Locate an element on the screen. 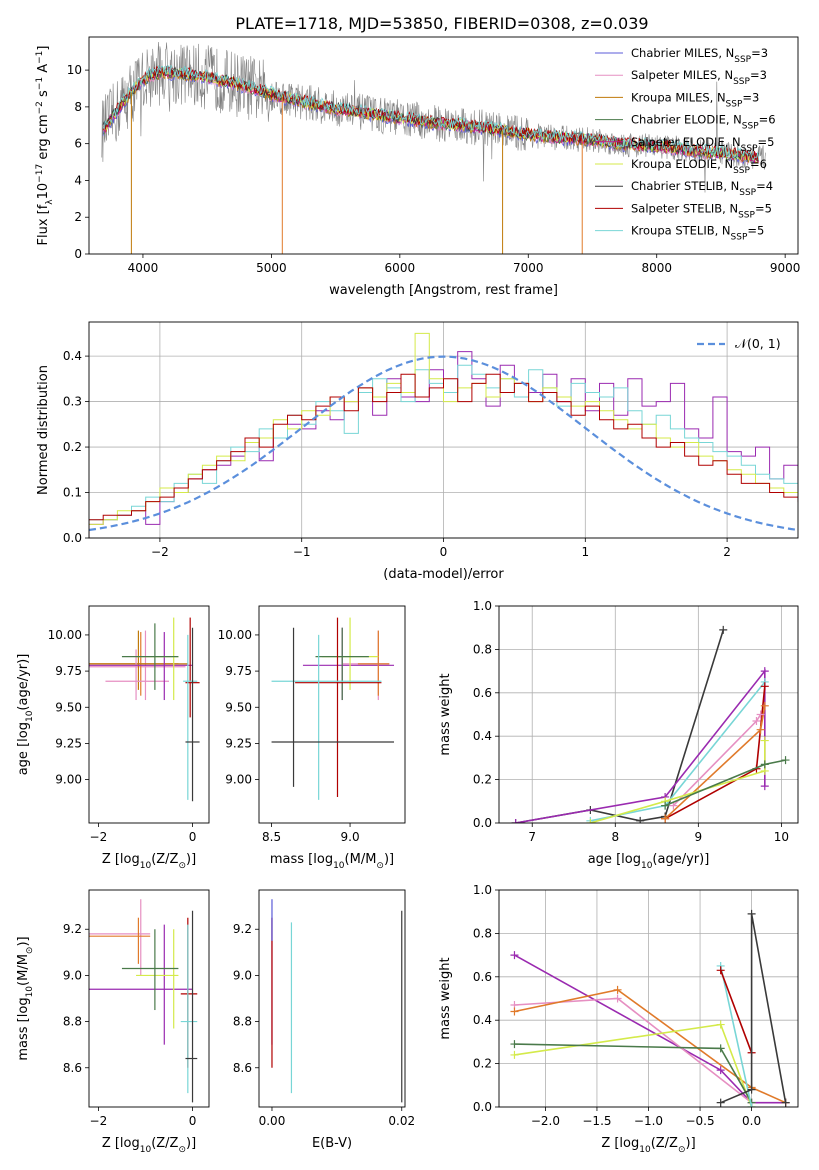 The height and width of the screenshot is (1170, 819). label-part: Kroupa MILES, N is located at coordinates (678, 97).